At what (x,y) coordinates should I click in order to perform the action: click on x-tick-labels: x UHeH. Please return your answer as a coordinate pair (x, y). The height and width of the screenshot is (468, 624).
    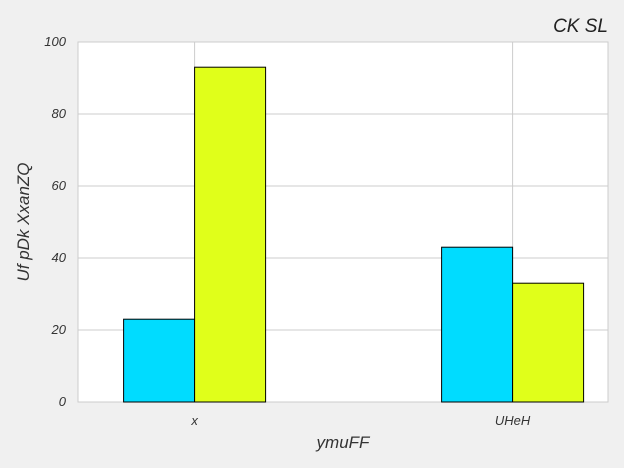
    Looking at the image, I should click on (360, 420).